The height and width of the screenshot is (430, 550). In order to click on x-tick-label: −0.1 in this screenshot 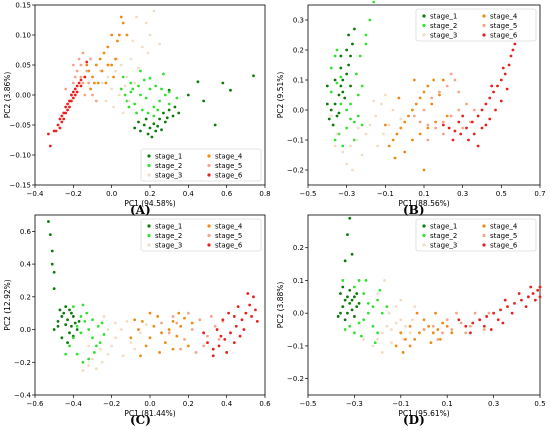, I will do `click(400, 404)`.